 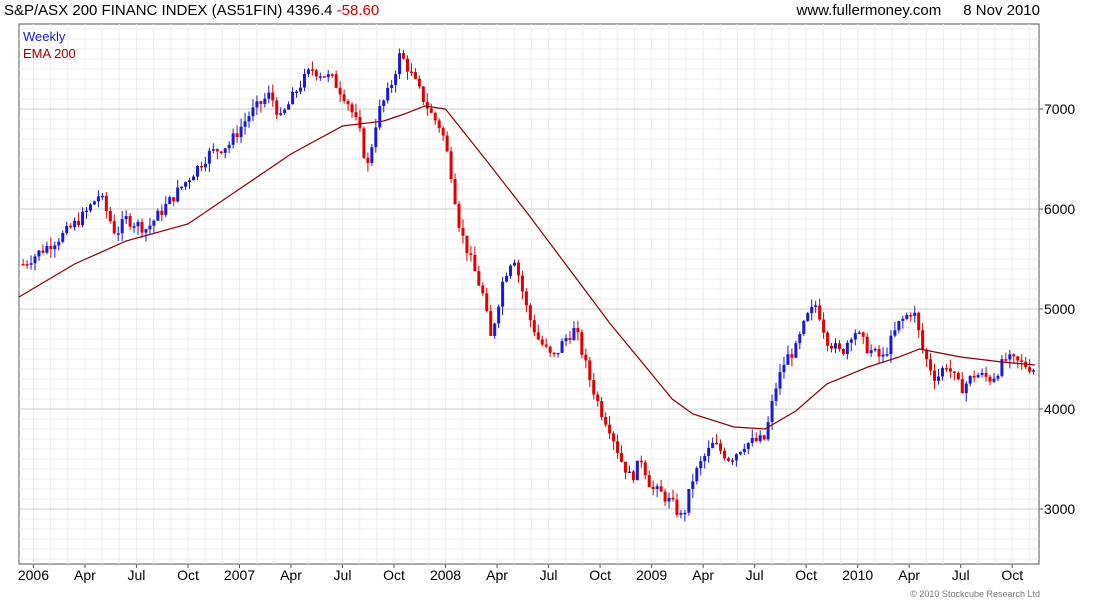 What do you see at coordinates (1059, 309) in the screenshot?
I see `y-tick-label: 5000` at bounding box center [1059, 309].